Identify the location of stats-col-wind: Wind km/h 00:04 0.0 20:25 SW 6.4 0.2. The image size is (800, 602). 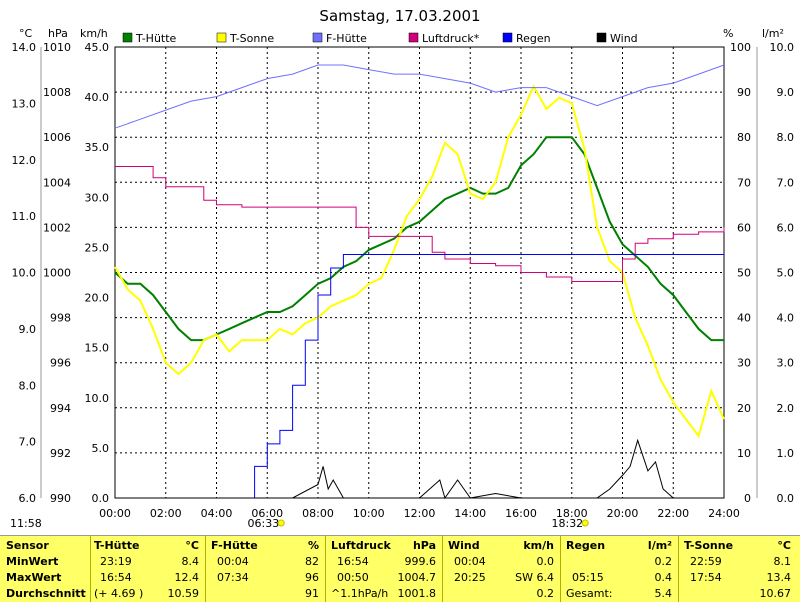
(501, 569).